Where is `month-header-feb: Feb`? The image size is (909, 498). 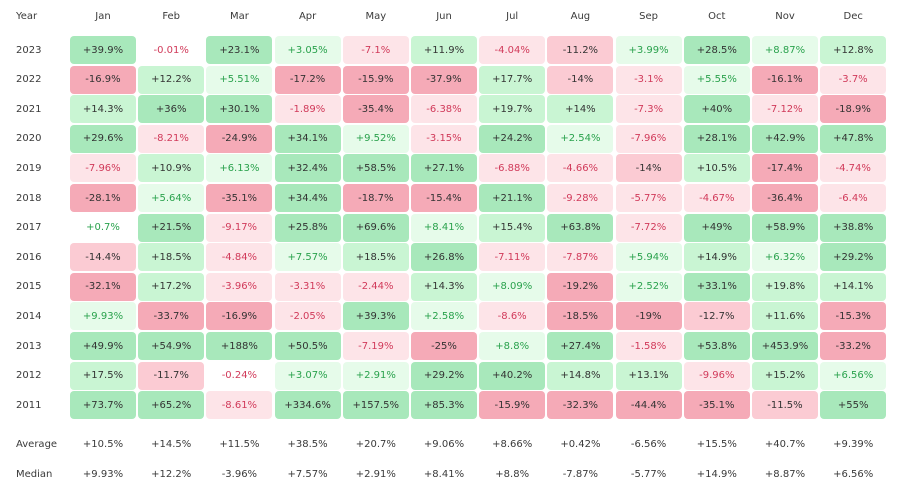
month-header-feb: Feb is located at coordinates (171, 16).